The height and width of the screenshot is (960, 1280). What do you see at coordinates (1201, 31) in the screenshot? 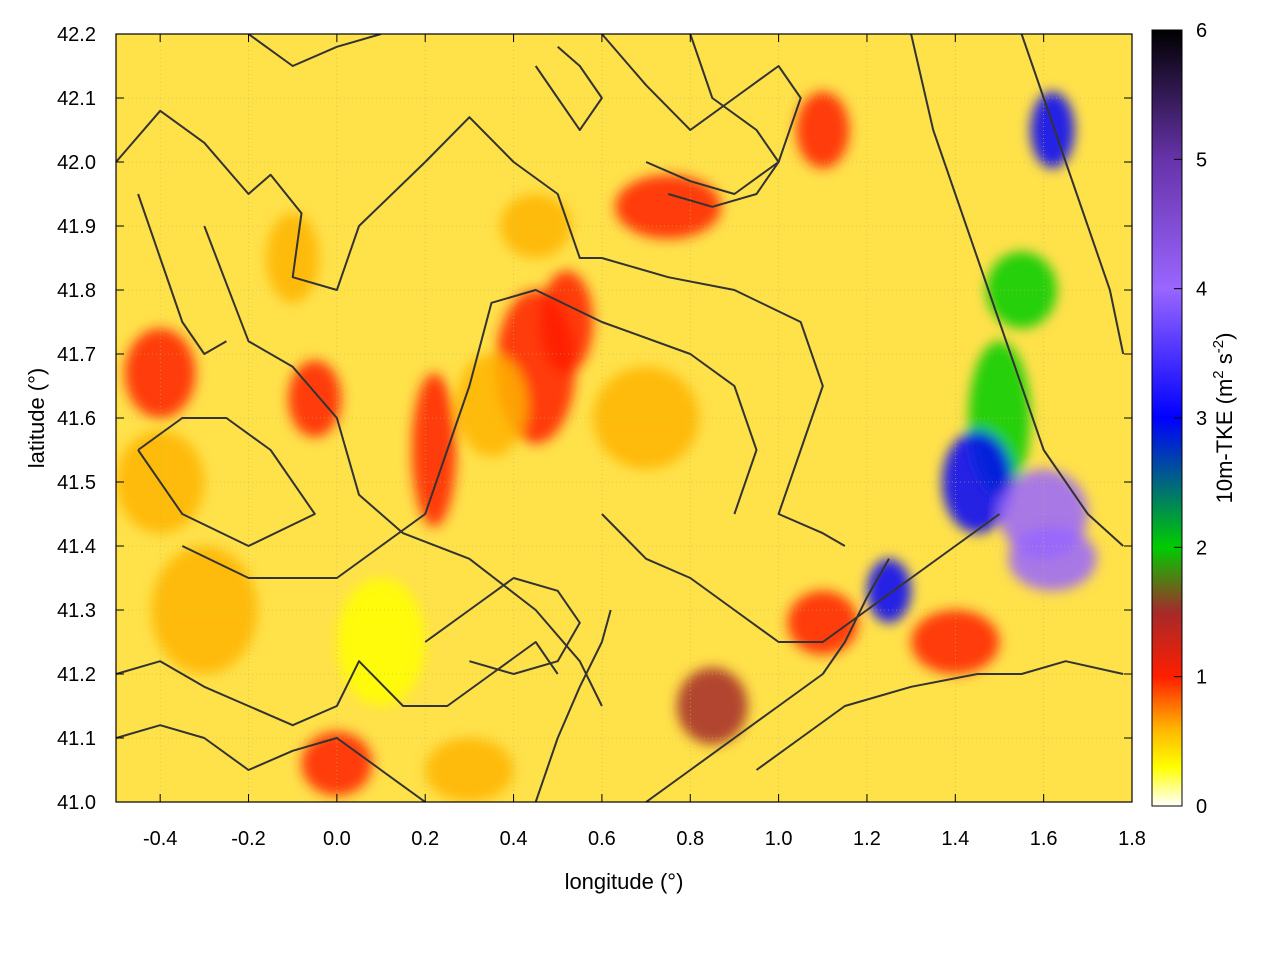
I see `colorbar-tick-label: 6` at bounding box center [1201, 31].